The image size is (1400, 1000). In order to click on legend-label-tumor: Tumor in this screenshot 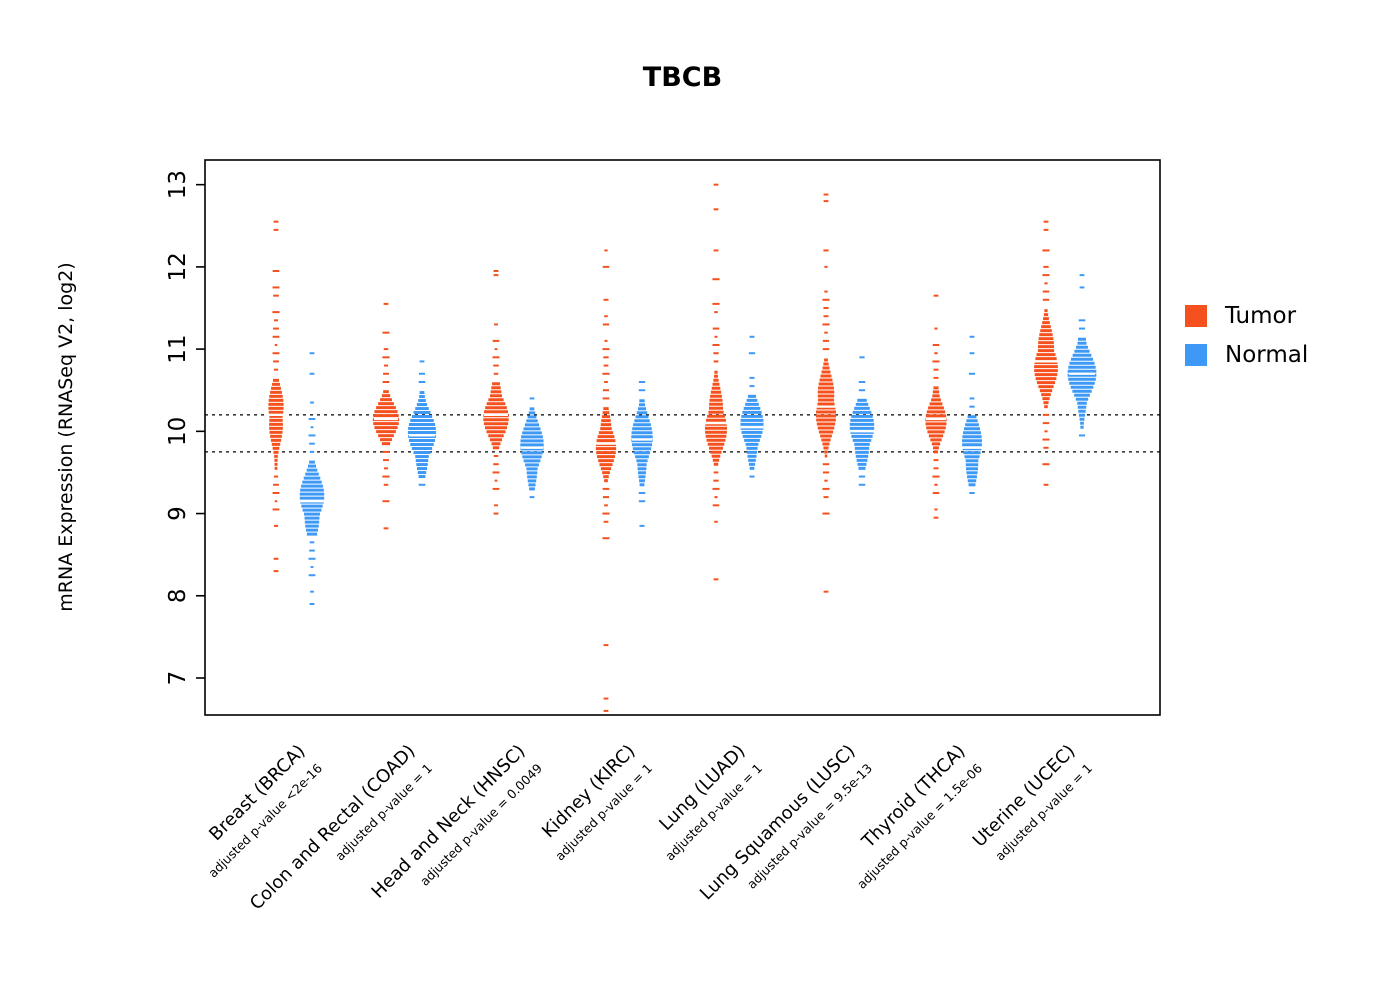, I will do `click(1261, 316)`.